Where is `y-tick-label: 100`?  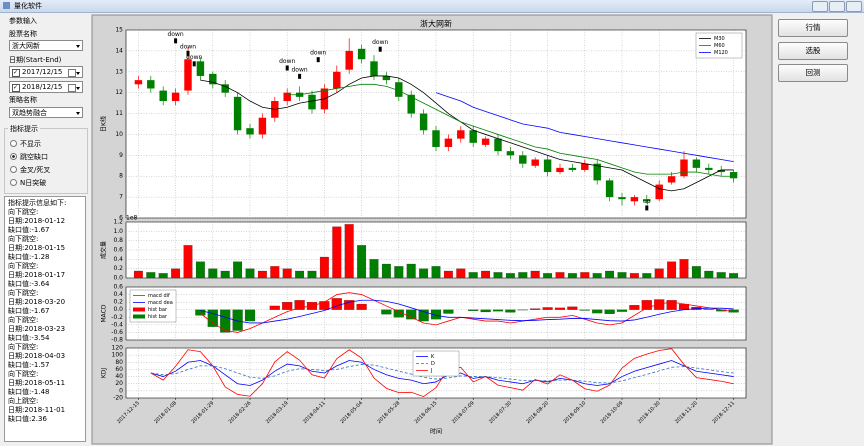
y-tick-label: 100 is located at coordinates (118, 355).